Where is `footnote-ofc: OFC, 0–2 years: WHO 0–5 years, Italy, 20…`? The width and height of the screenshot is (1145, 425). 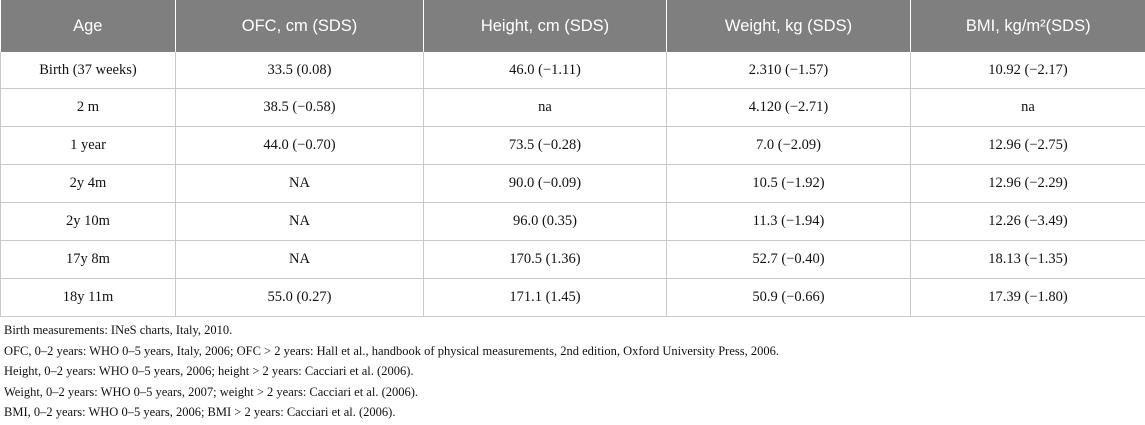 footnote-ofc: OFC, 0–2 years: WHO 0–5 years, Italy, 20… is located at coordinates (391, 350).